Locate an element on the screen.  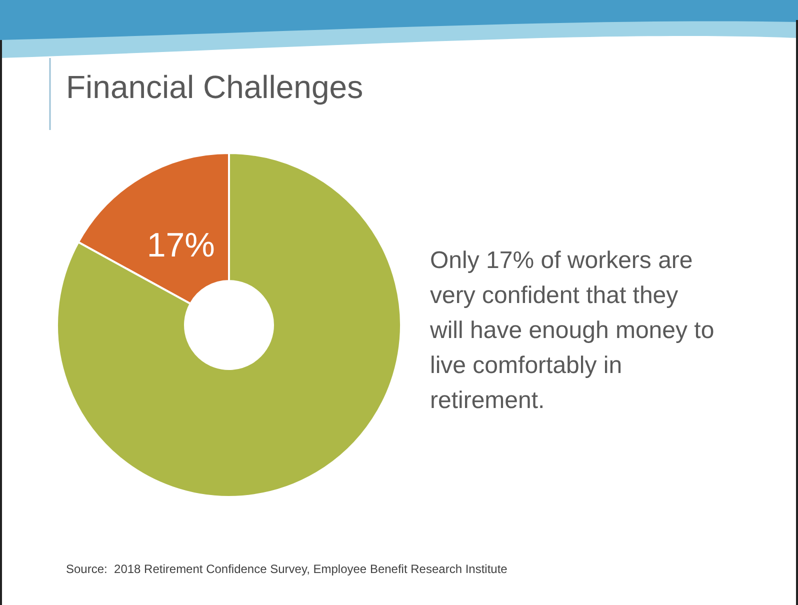
data-label: 17% is located at coordinates (180, 245).